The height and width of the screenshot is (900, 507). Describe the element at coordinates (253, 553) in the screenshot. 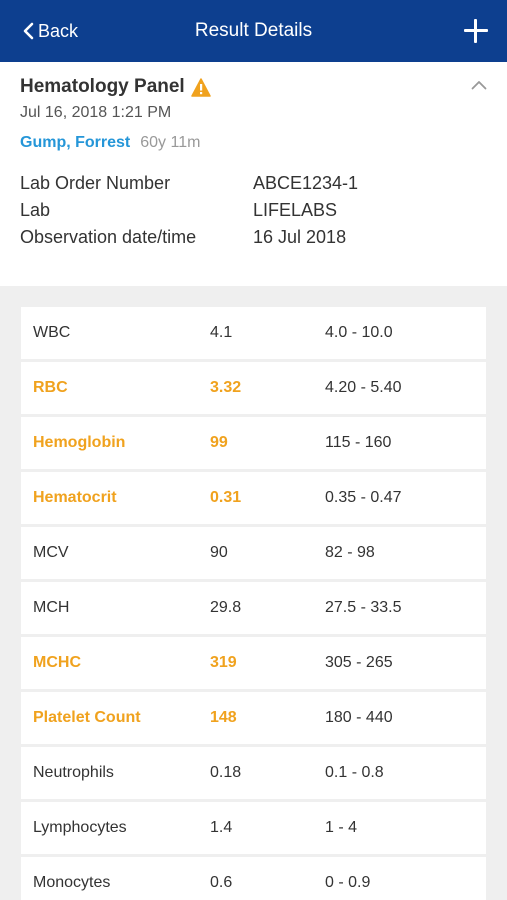

I see `result-row: MCV 90 82 - 98` at that location.